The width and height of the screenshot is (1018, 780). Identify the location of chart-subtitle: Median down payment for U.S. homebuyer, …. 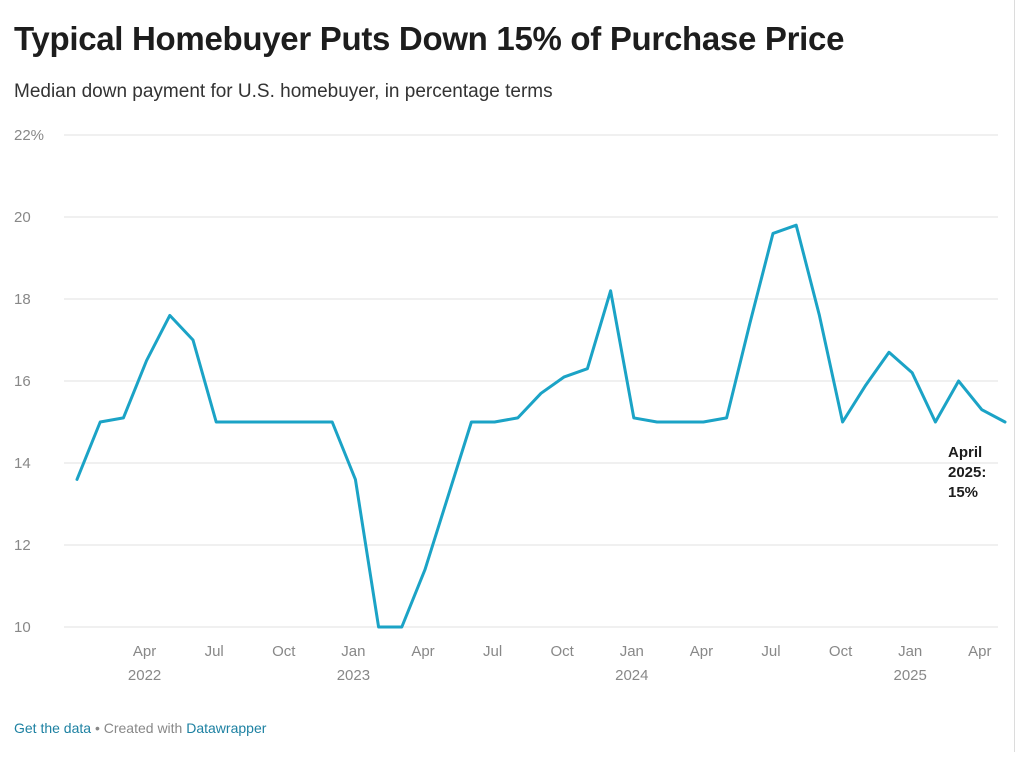
(283, 91).